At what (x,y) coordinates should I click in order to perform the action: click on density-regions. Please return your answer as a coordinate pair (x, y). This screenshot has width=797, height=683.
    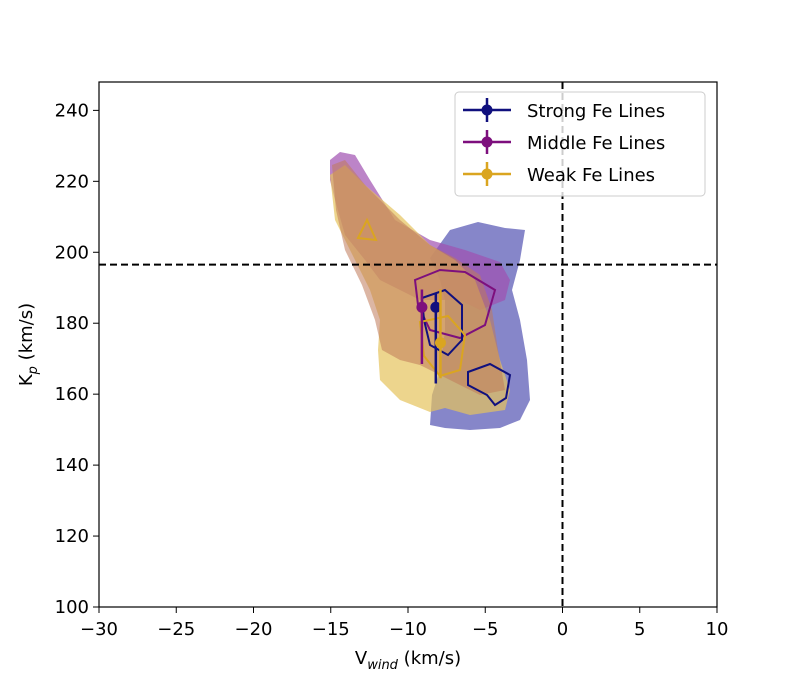
    Looking at the image, I should click on (430, 291).